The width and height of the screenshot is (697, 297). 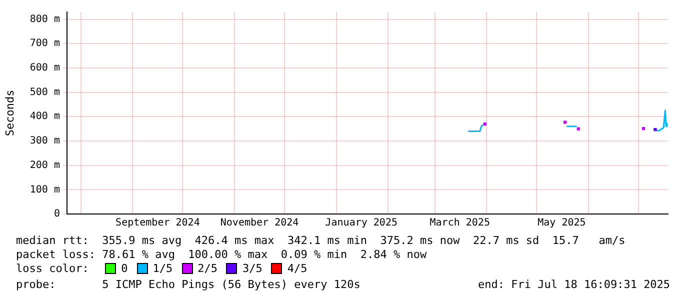 I want to click on y-tick-label: 500 m, so click(x=45, y=92).